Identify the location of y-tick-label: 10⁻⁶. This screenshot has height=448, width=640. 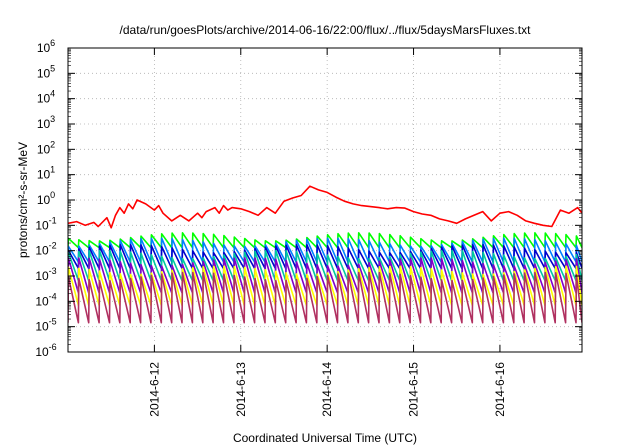
(45, 350).